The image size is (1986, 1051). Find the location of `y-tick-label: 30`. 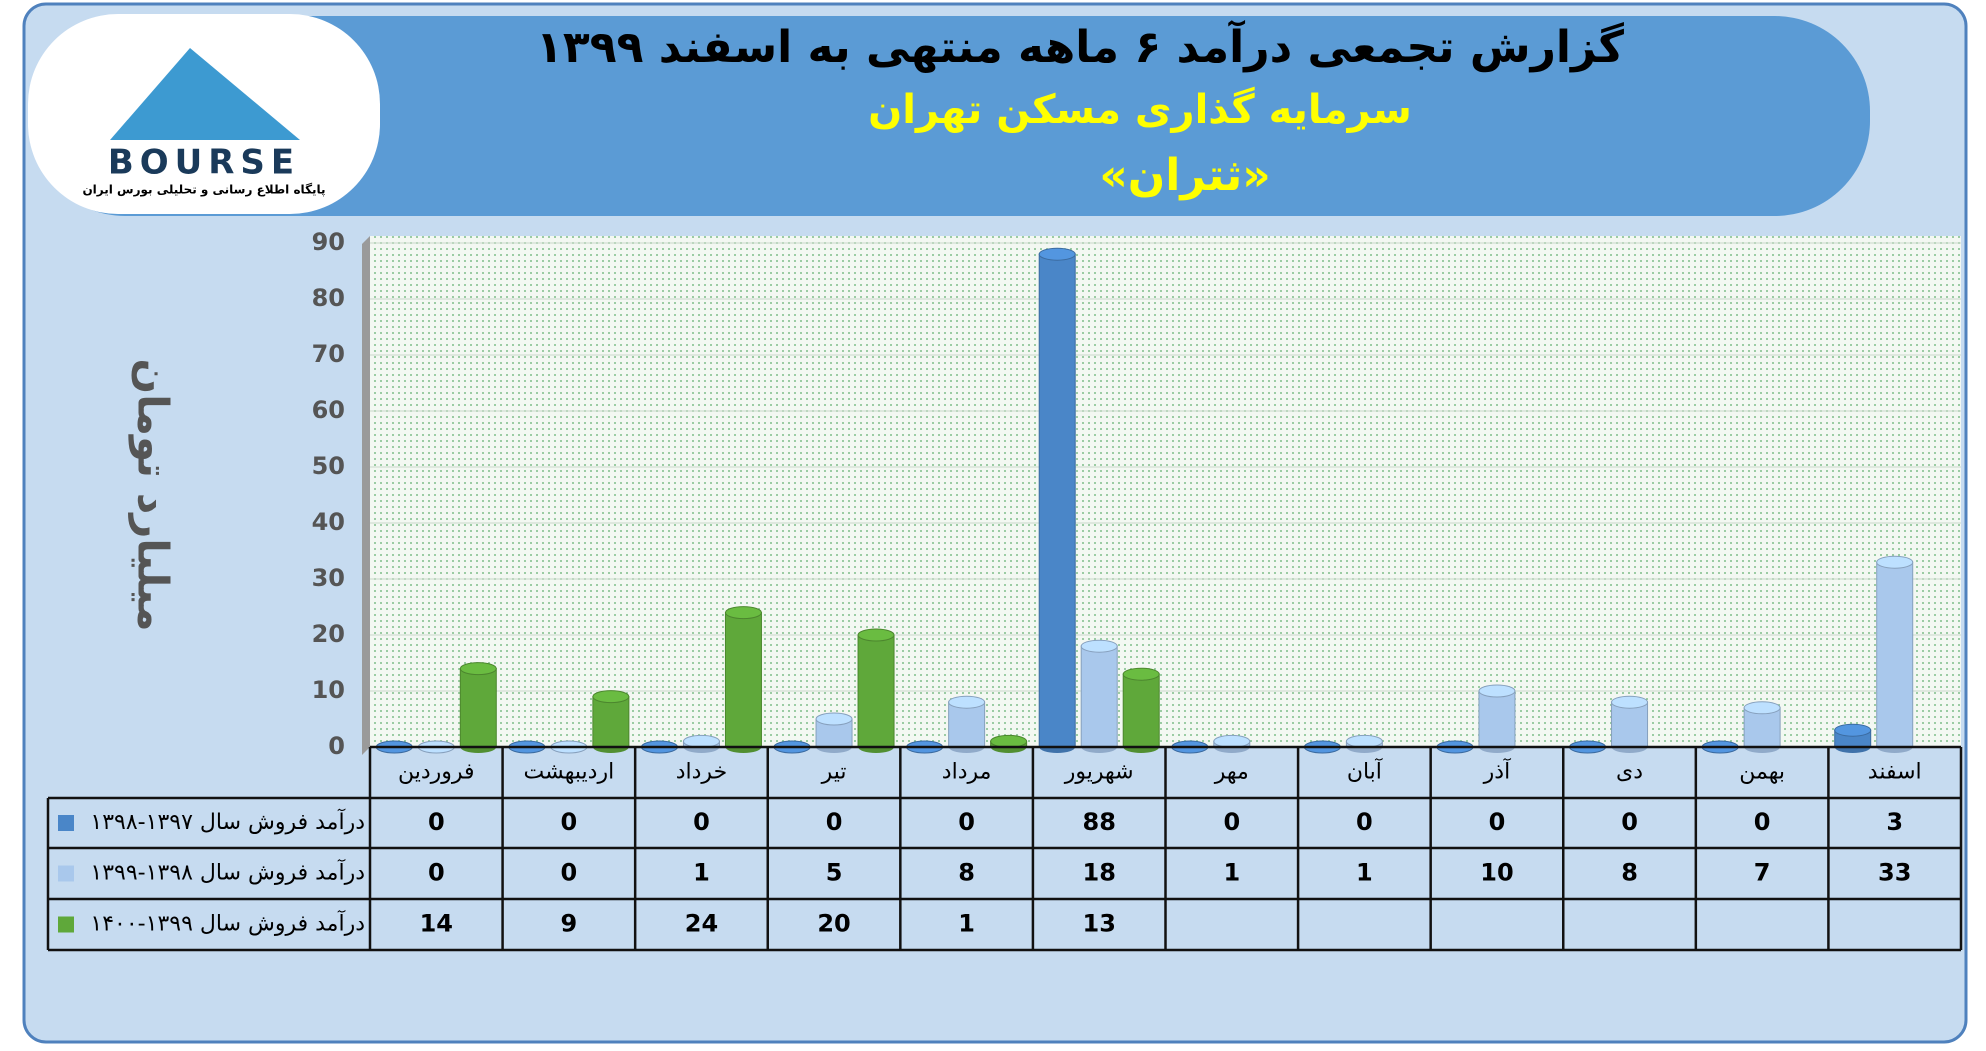

y-tick-label: 30 is located at coordinates (328, 578).